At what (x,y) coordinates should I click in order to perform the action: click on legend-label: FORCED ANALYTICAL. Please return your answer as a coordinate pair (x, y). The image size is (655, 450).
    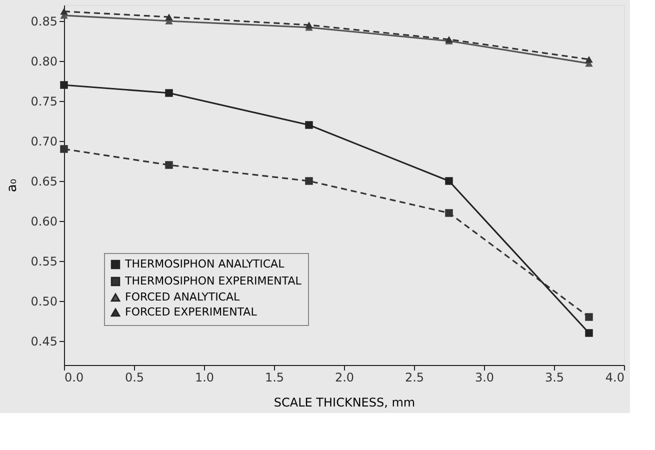
    Looking at the image, I should click on (183, 297).